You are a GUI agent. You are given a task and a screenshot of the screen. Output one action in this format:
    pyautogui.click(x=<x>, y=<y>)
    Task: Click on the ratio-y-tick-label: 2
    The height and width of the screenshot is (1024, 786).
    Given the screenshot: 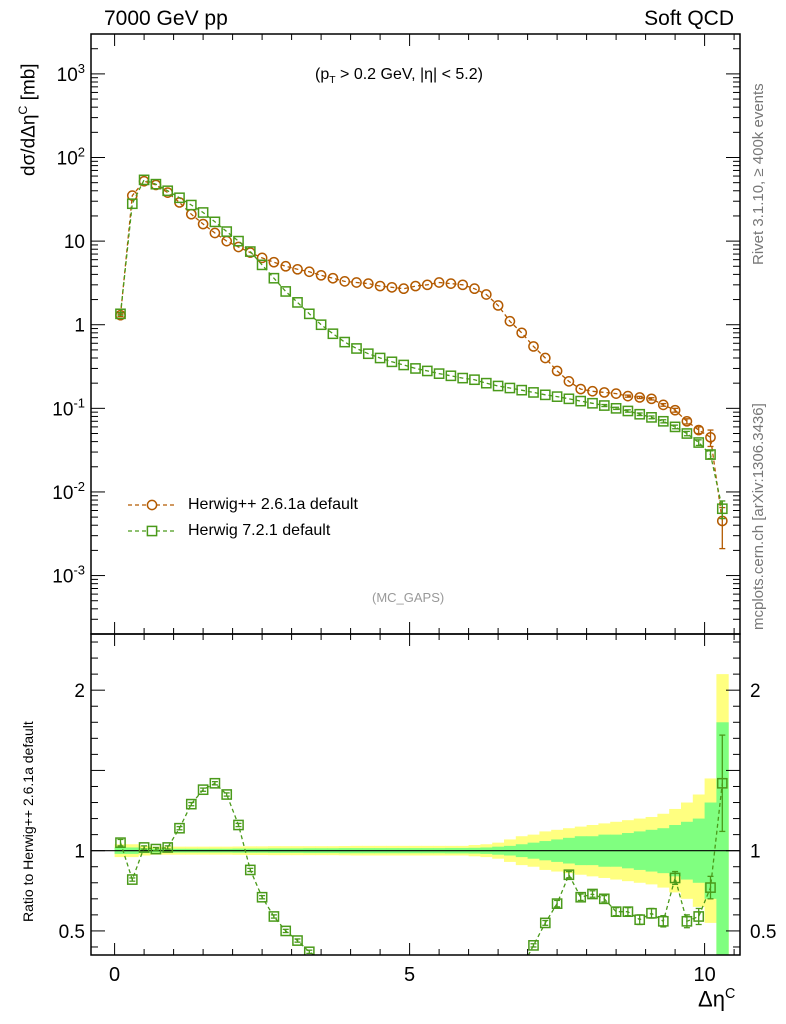 What is the action you would take?
    pyautogui.click(x=79, y=691)
    